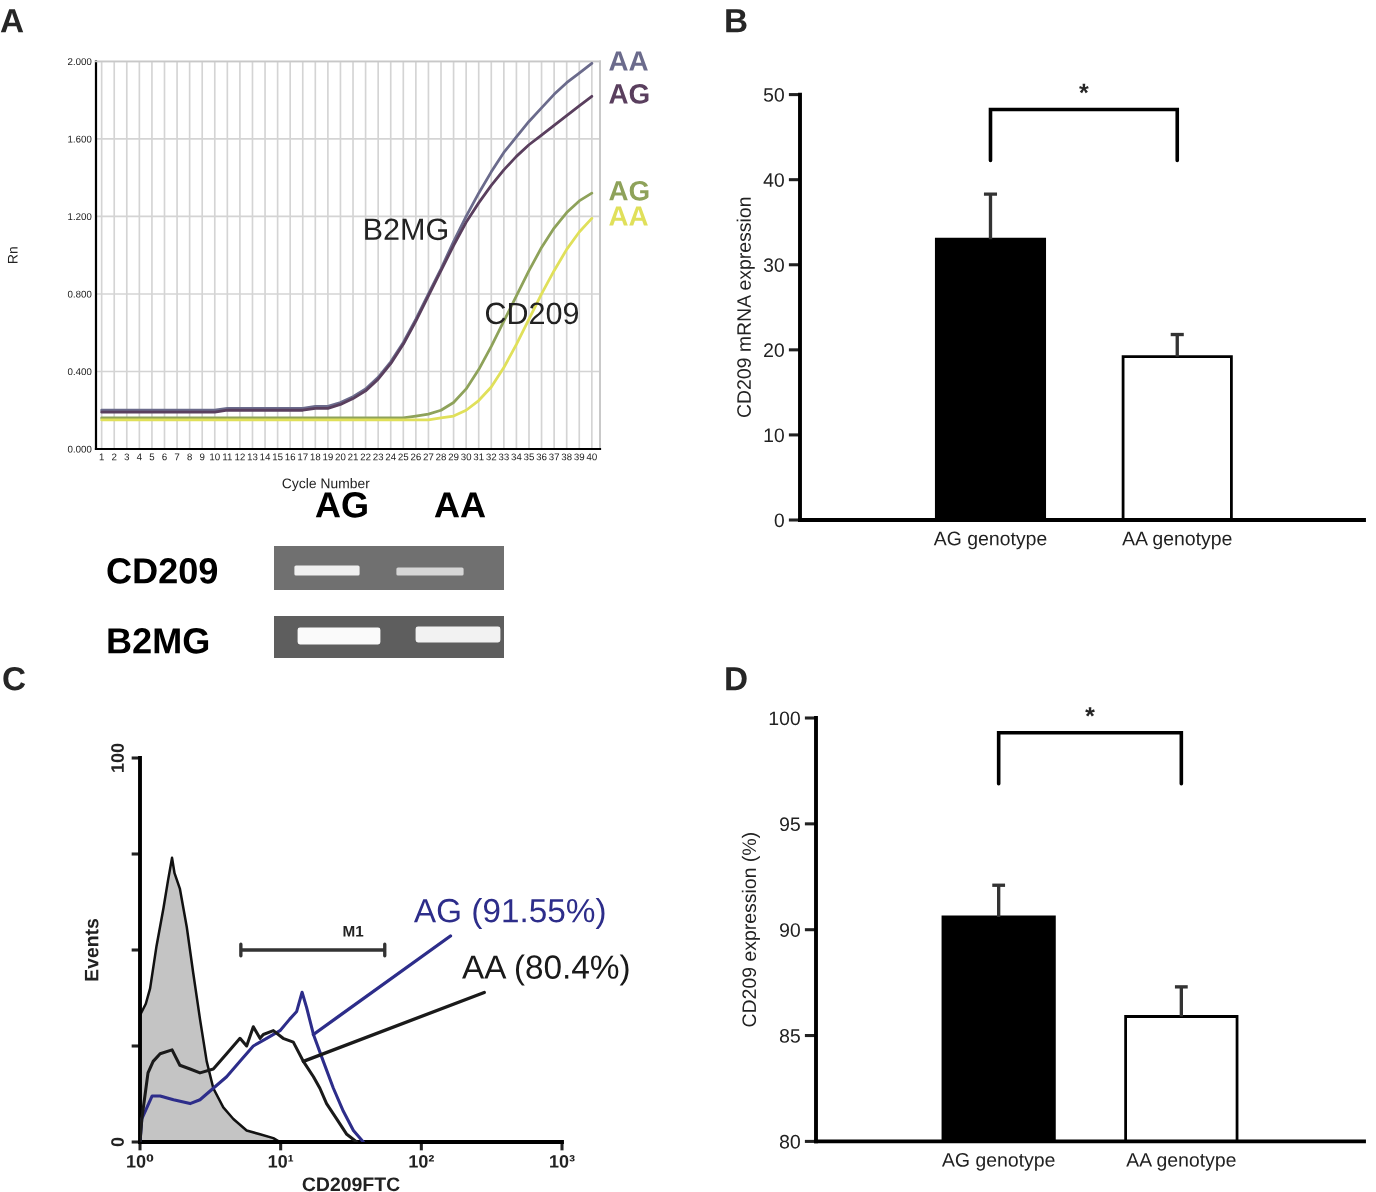 This screenshot has height=1192, width=1376. Describe the element at coordinates (162, 571) in the screenshot. I see `text: CD209` at that location.